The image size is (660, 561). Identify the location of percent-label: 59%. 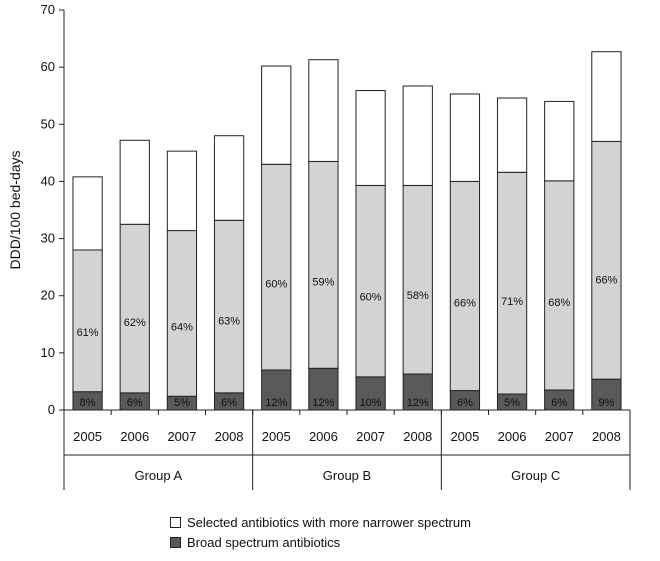
(323, 282).